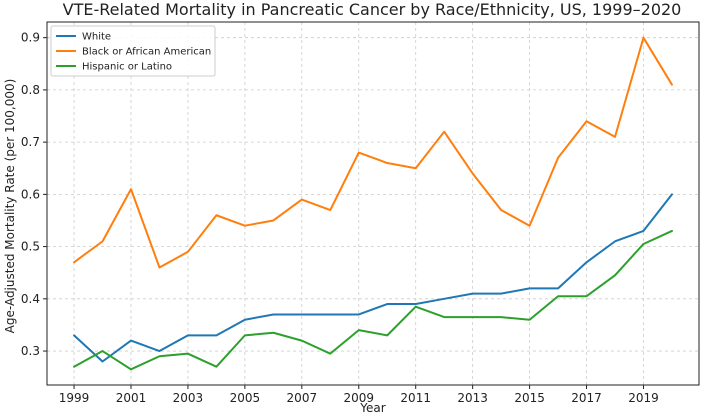 This screenshot has width=709, height=415. Describe the element at coordinates (415, 398) in the screenshot. I see `x-tick-label: 2011` at that location.